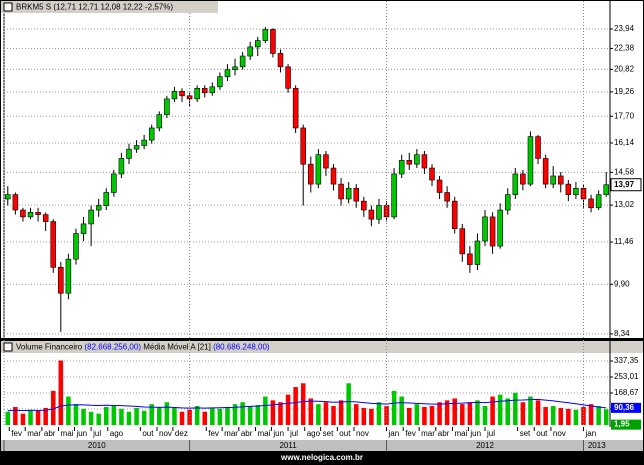 The width and height of the screenshot is (644, 465). Describe the element at coordinates (624, 48) in the screenshot. I see `y-tick-label: 22,38` at that location.